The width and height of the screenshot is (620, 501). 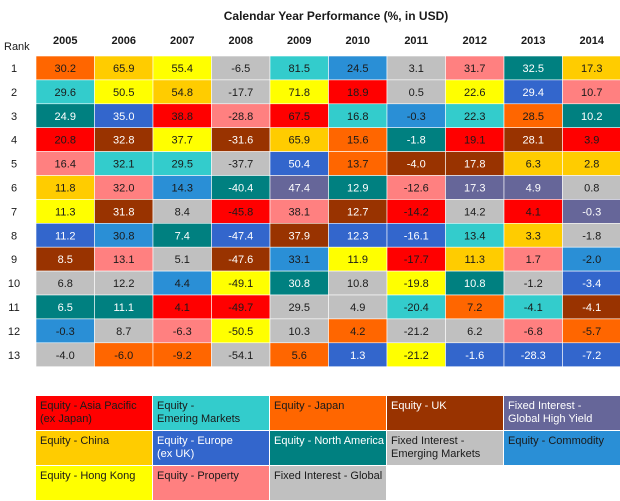 I want to click on legend-item-china: Equity - China, so click(x=94, y=448).